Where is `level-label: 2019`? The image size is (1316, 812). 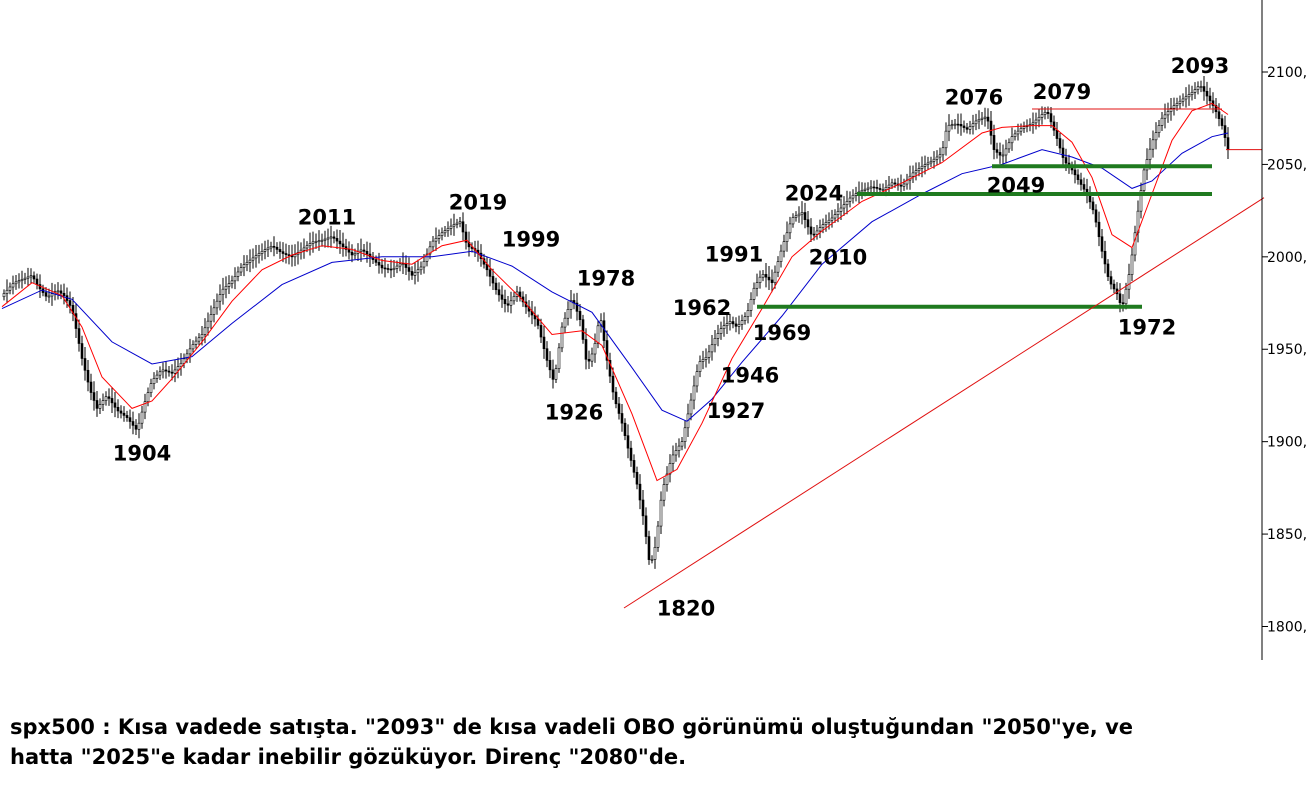 level-label: 2019 is located at coordinates (478, 203).